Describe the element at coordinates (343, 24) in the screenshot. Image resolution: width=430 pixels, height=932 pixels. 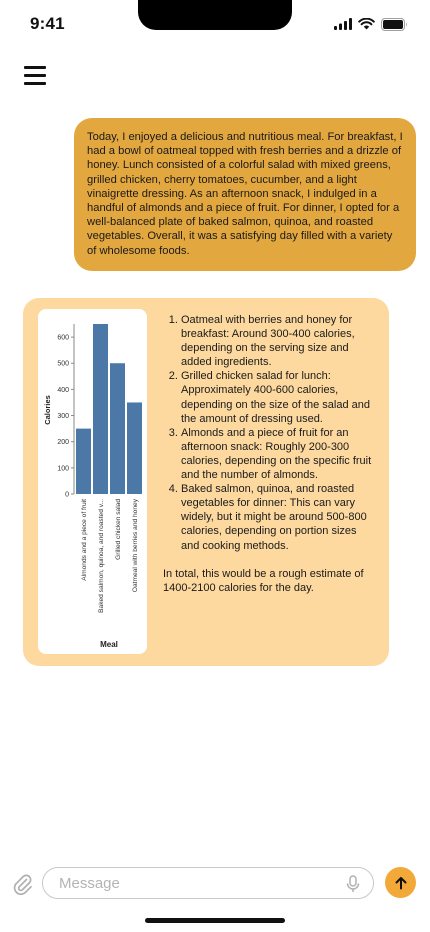
I see `cellular-signal-icon` at that location.